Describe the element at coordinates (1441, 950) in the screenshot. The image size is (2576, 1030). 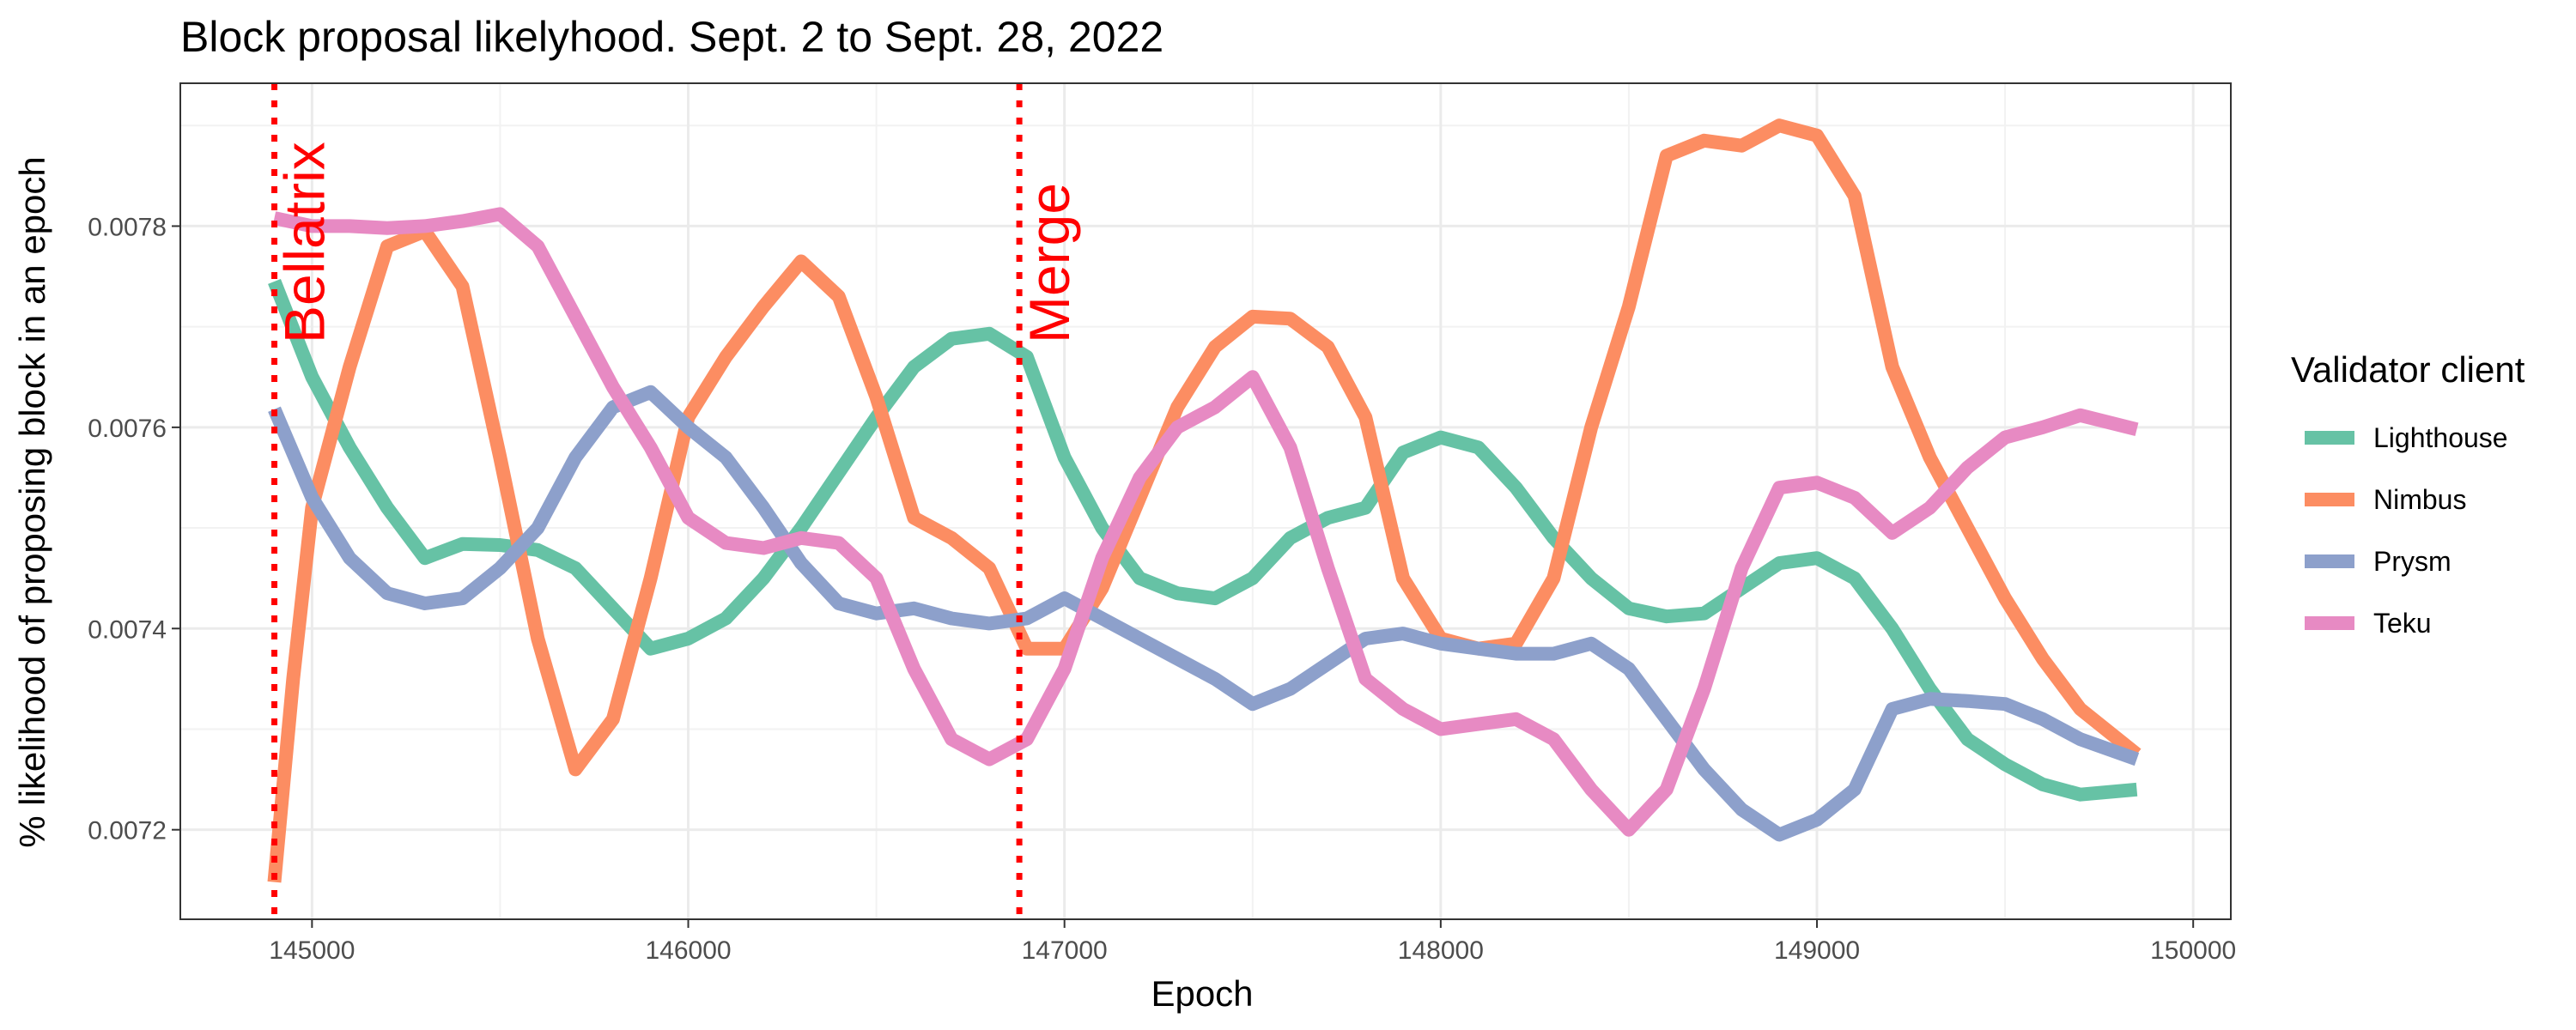
I see `x-tick-label: 148000` at that location.